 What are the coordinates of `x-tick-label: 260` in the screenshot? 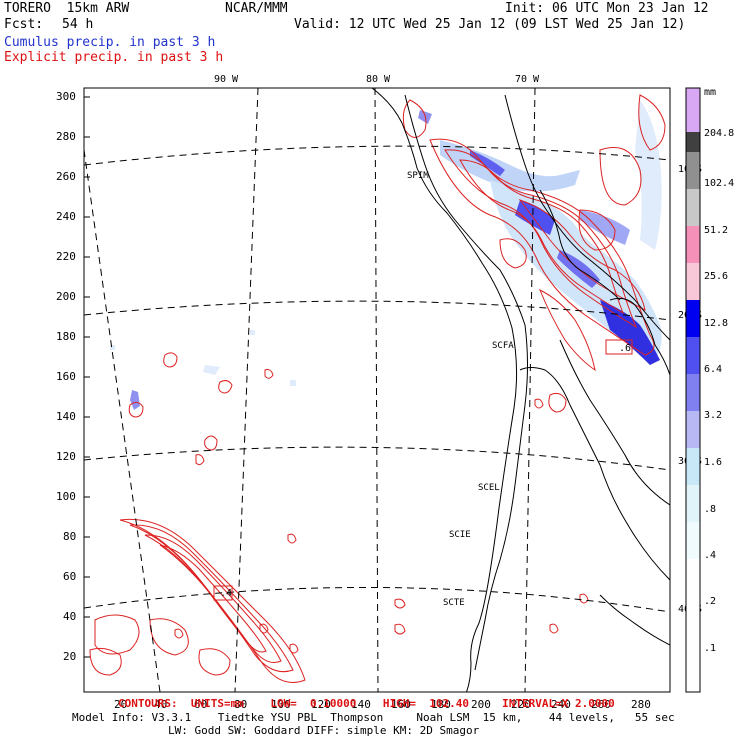 It's located at (601, 704).